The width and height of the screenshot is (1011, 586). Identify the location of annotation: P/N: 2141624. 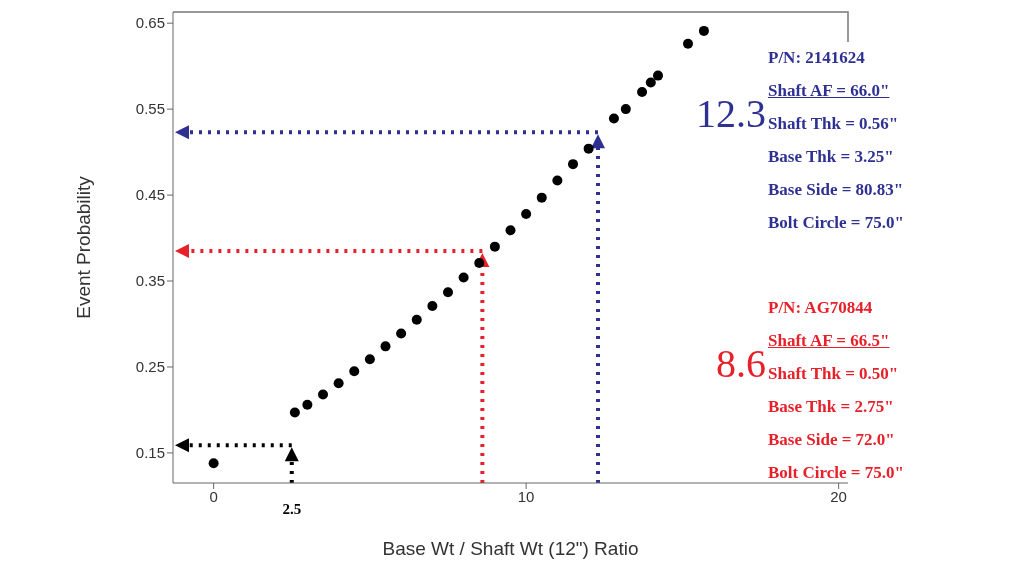
(816, 58).